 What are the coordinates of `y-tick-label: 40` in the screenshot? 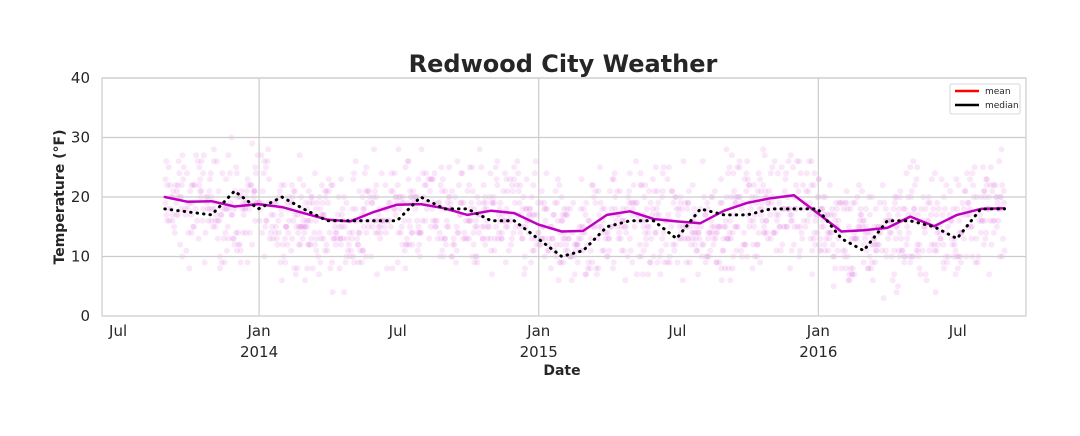 It's located at (80, 78).